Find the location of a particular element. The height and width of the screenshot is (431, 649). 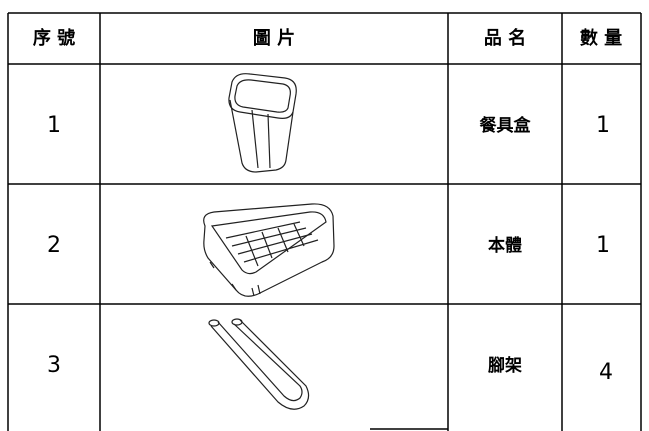

header-cell: 品 名 is located at coordinates (505, 38).